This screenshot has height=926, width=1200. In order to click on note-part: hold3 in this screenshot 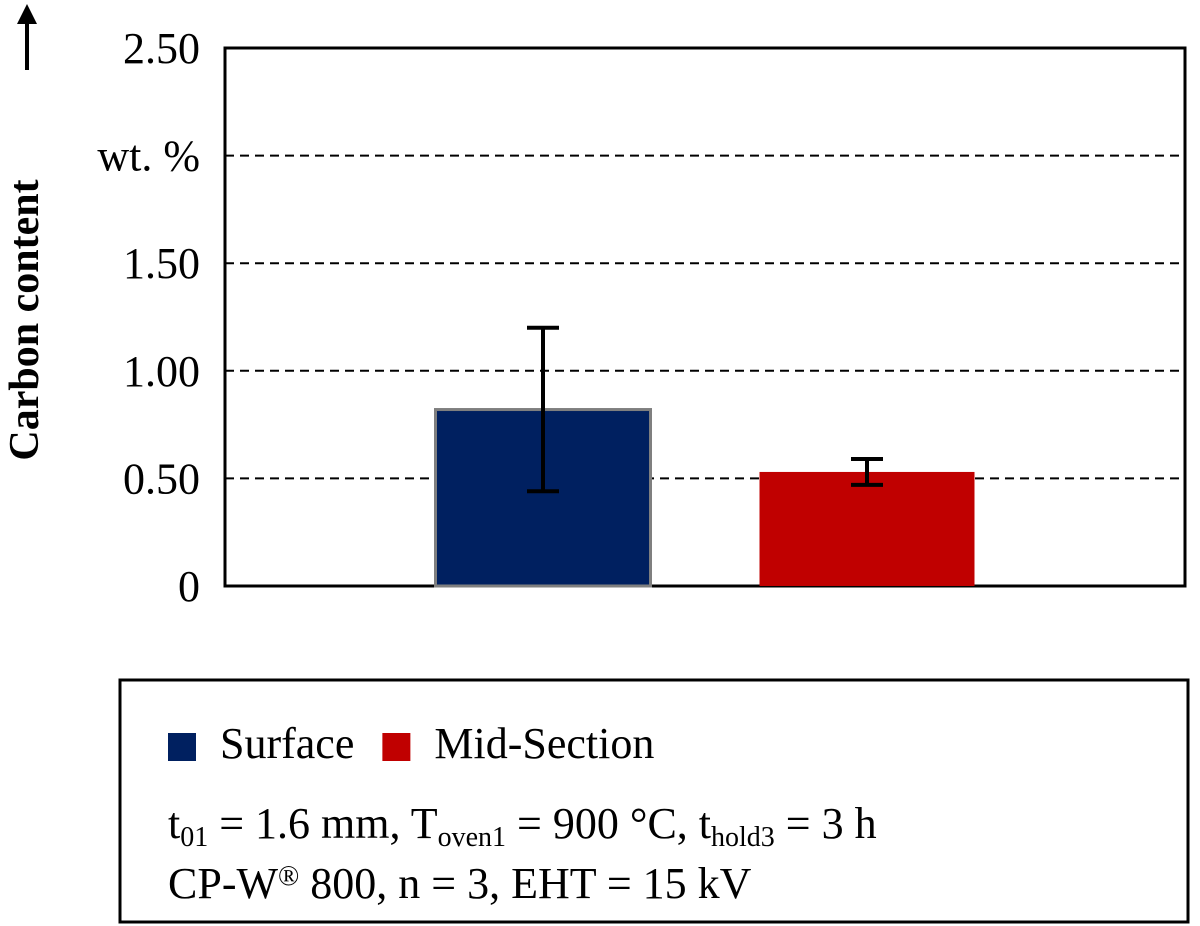, I will do `click(743, 837)`.